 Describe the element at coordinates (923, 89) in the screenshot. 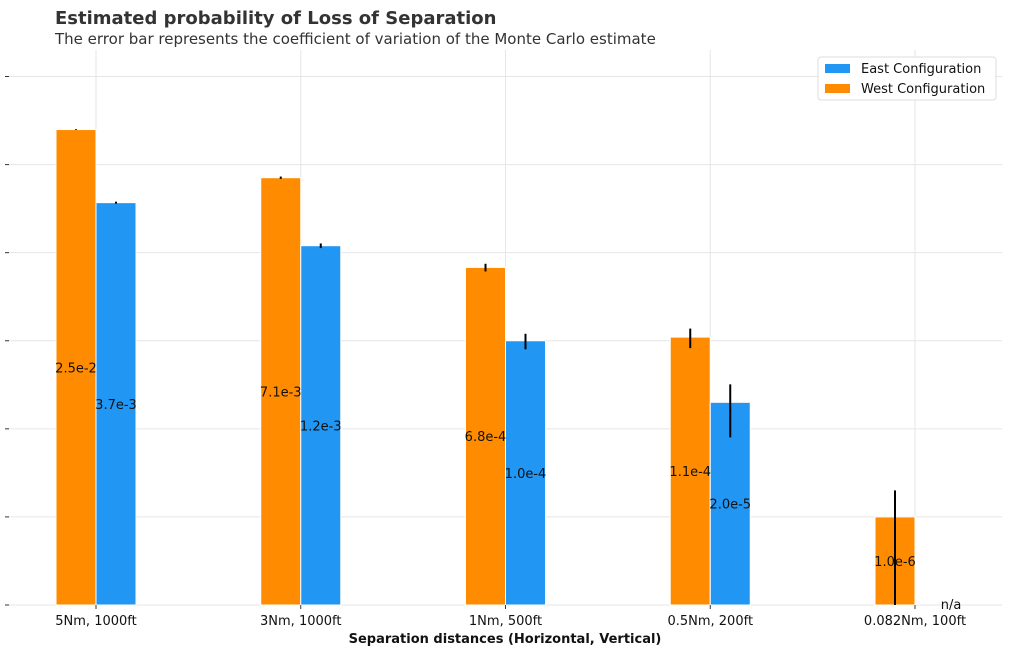

I see `legend-label-west: West Configuration` at that location.